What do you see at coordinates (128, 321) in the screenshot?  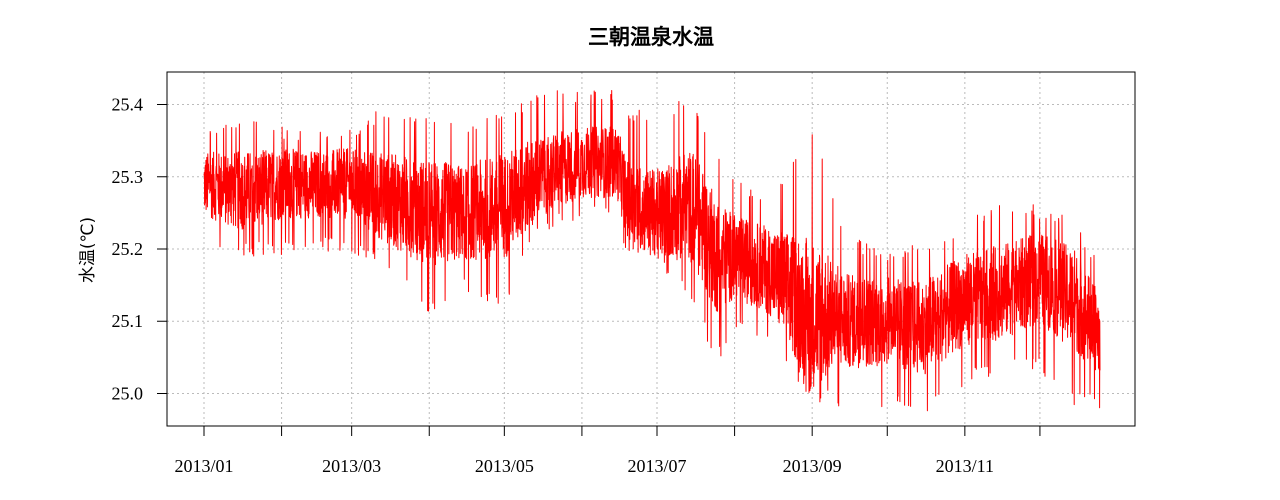 I see `y-tick-label: 25.1` at bounding box center [128, 321].